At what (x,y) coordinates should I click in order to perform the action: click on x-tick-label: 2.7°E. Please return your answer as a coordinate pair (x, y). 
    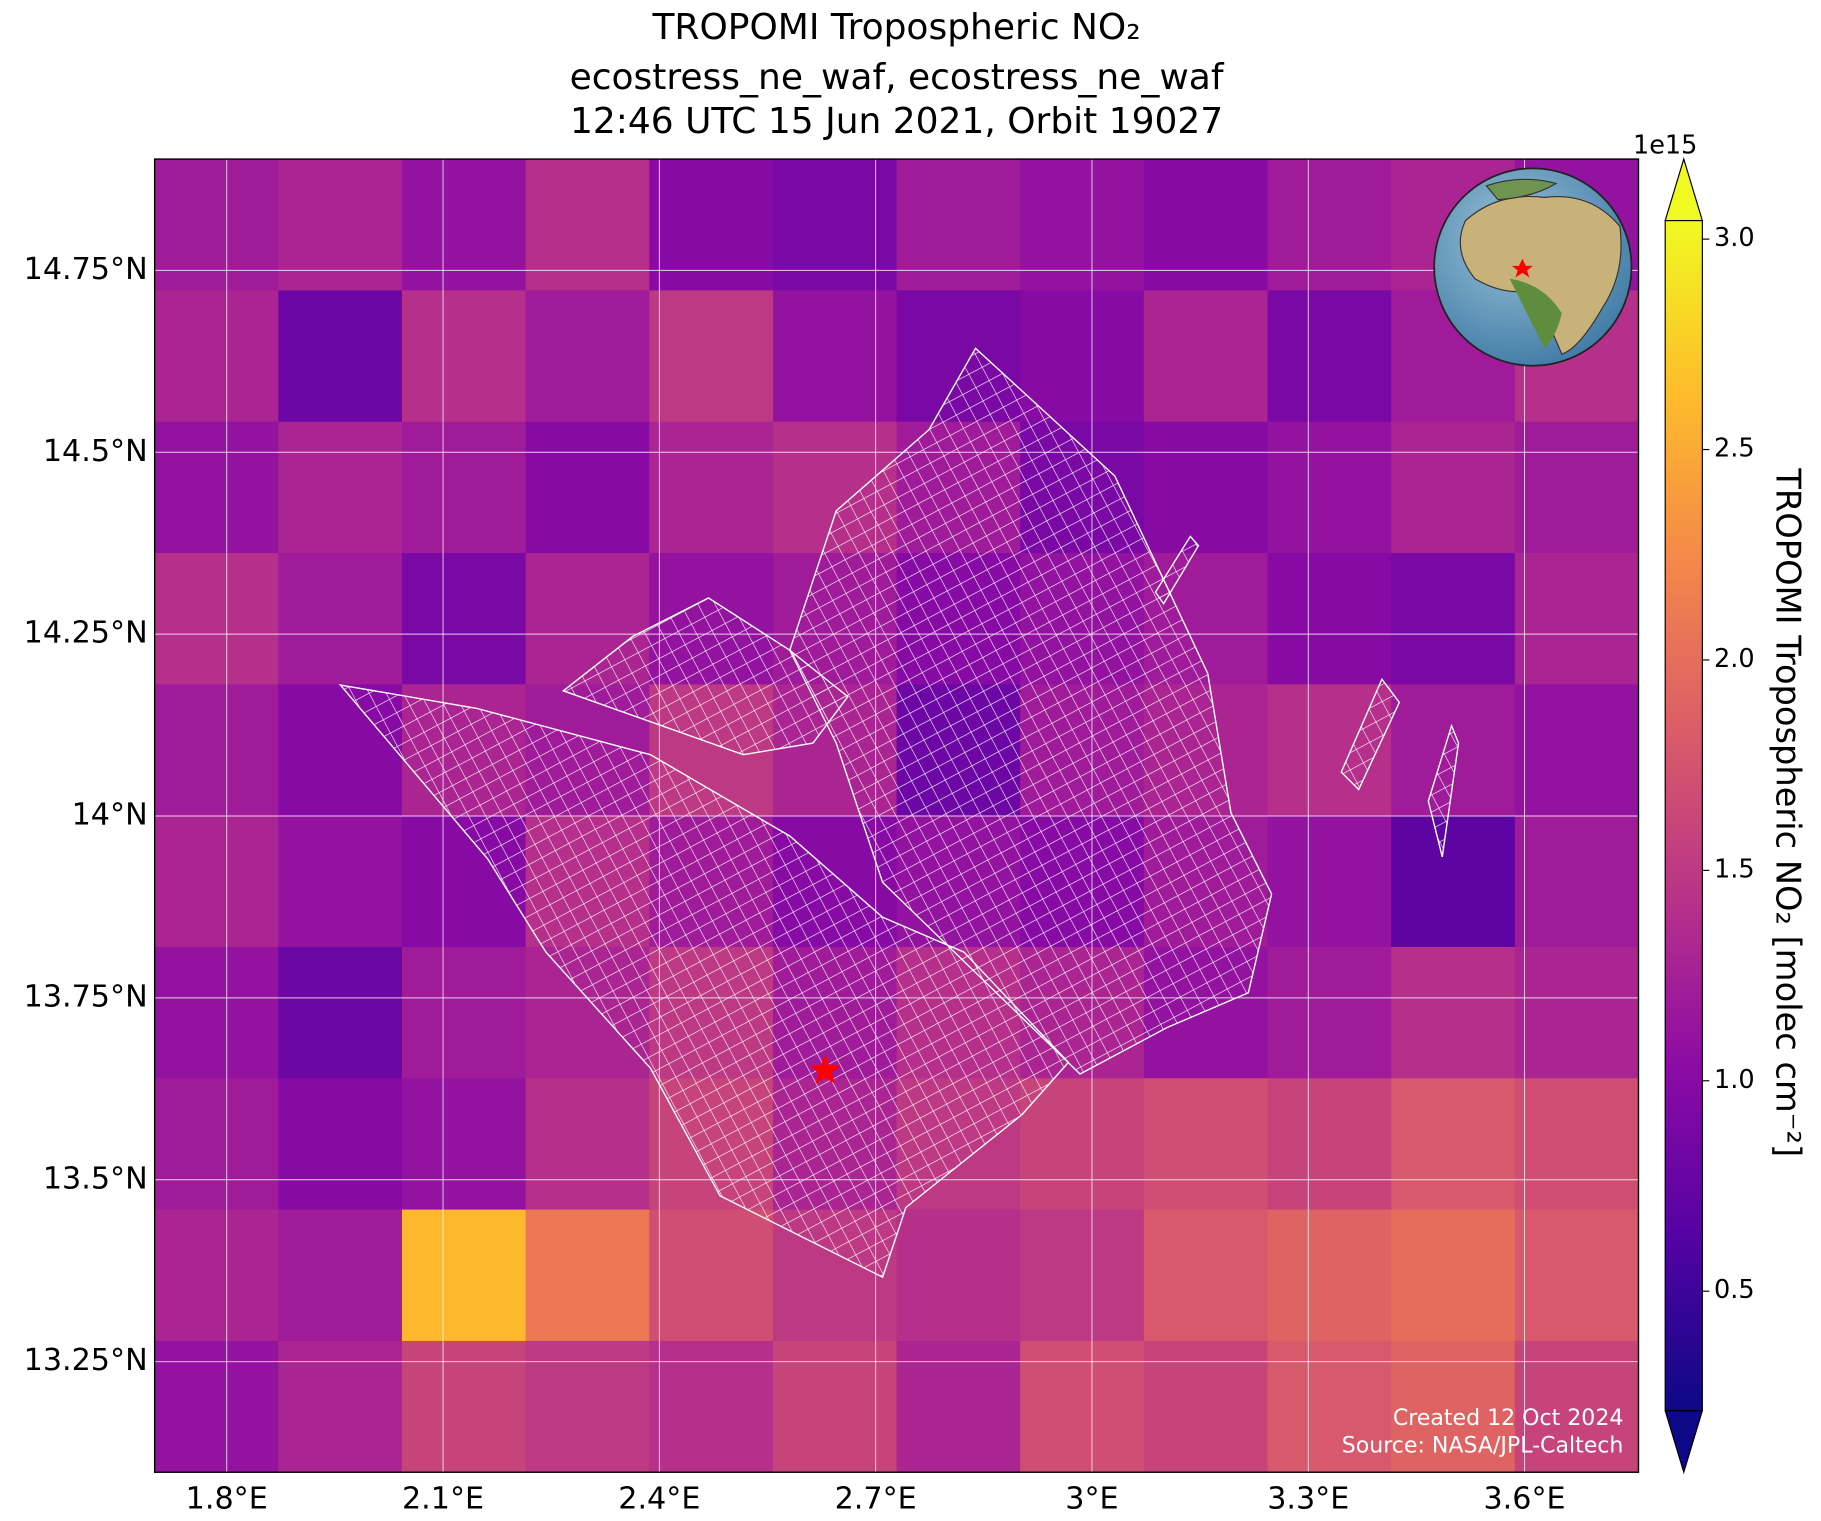
    Looking at the image, I should click on (876, 1499).